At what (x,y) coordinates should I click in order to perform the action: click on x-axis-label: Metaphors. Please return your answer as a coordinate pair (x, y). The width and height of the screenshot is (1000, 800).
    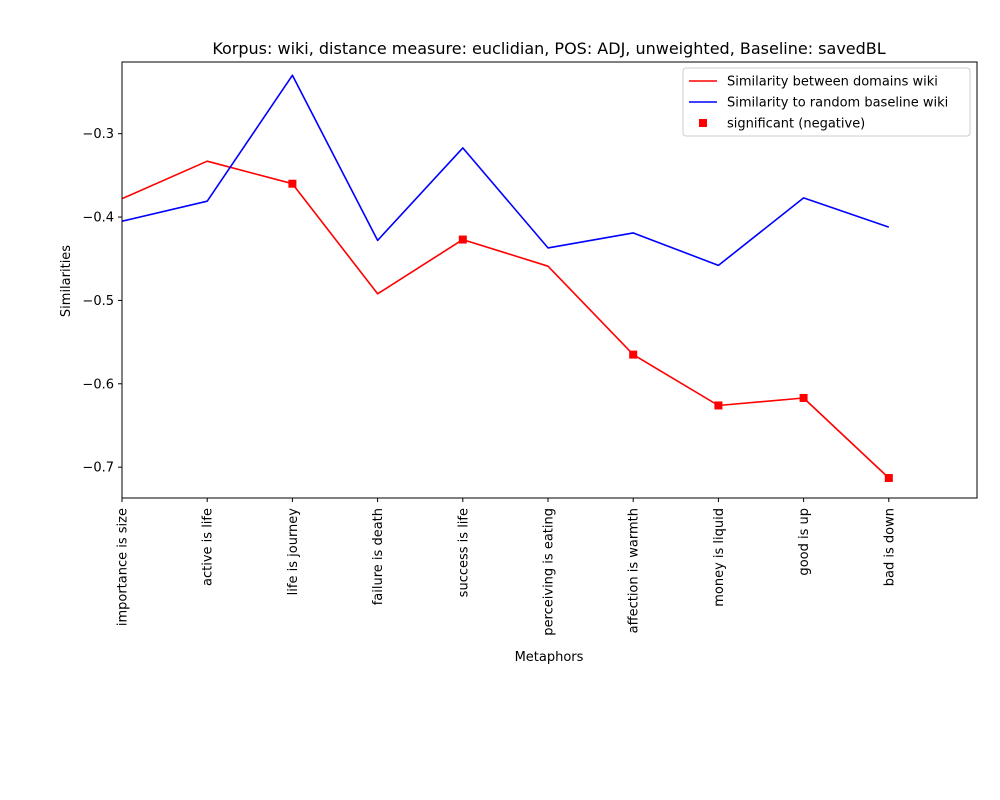
    Looking at the image, I should click on (549, 657).